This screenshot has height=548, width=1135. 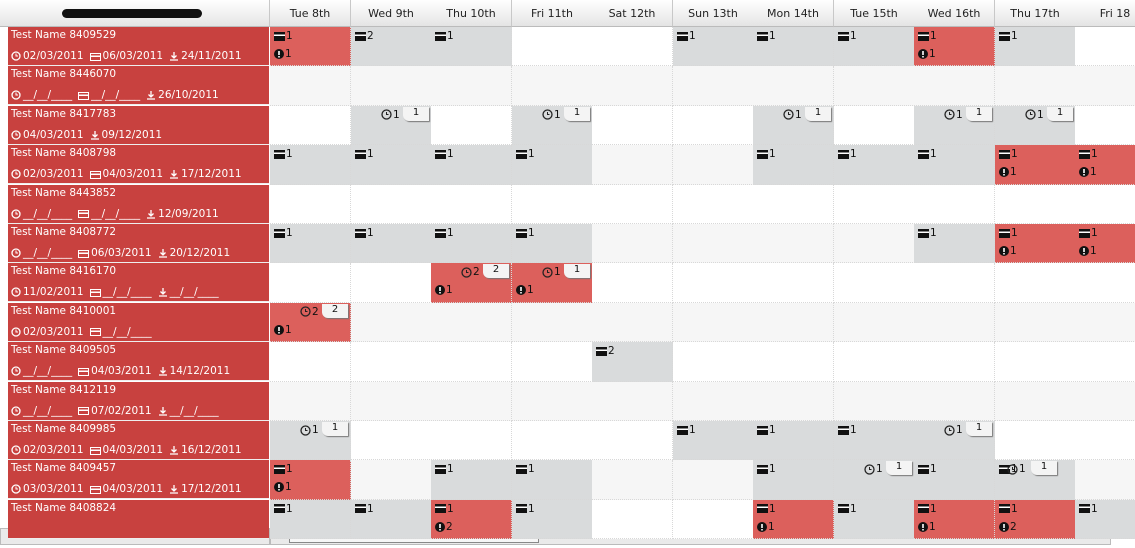 I want to click on date-field: 04/03/2011, so click(x=126, y=450).